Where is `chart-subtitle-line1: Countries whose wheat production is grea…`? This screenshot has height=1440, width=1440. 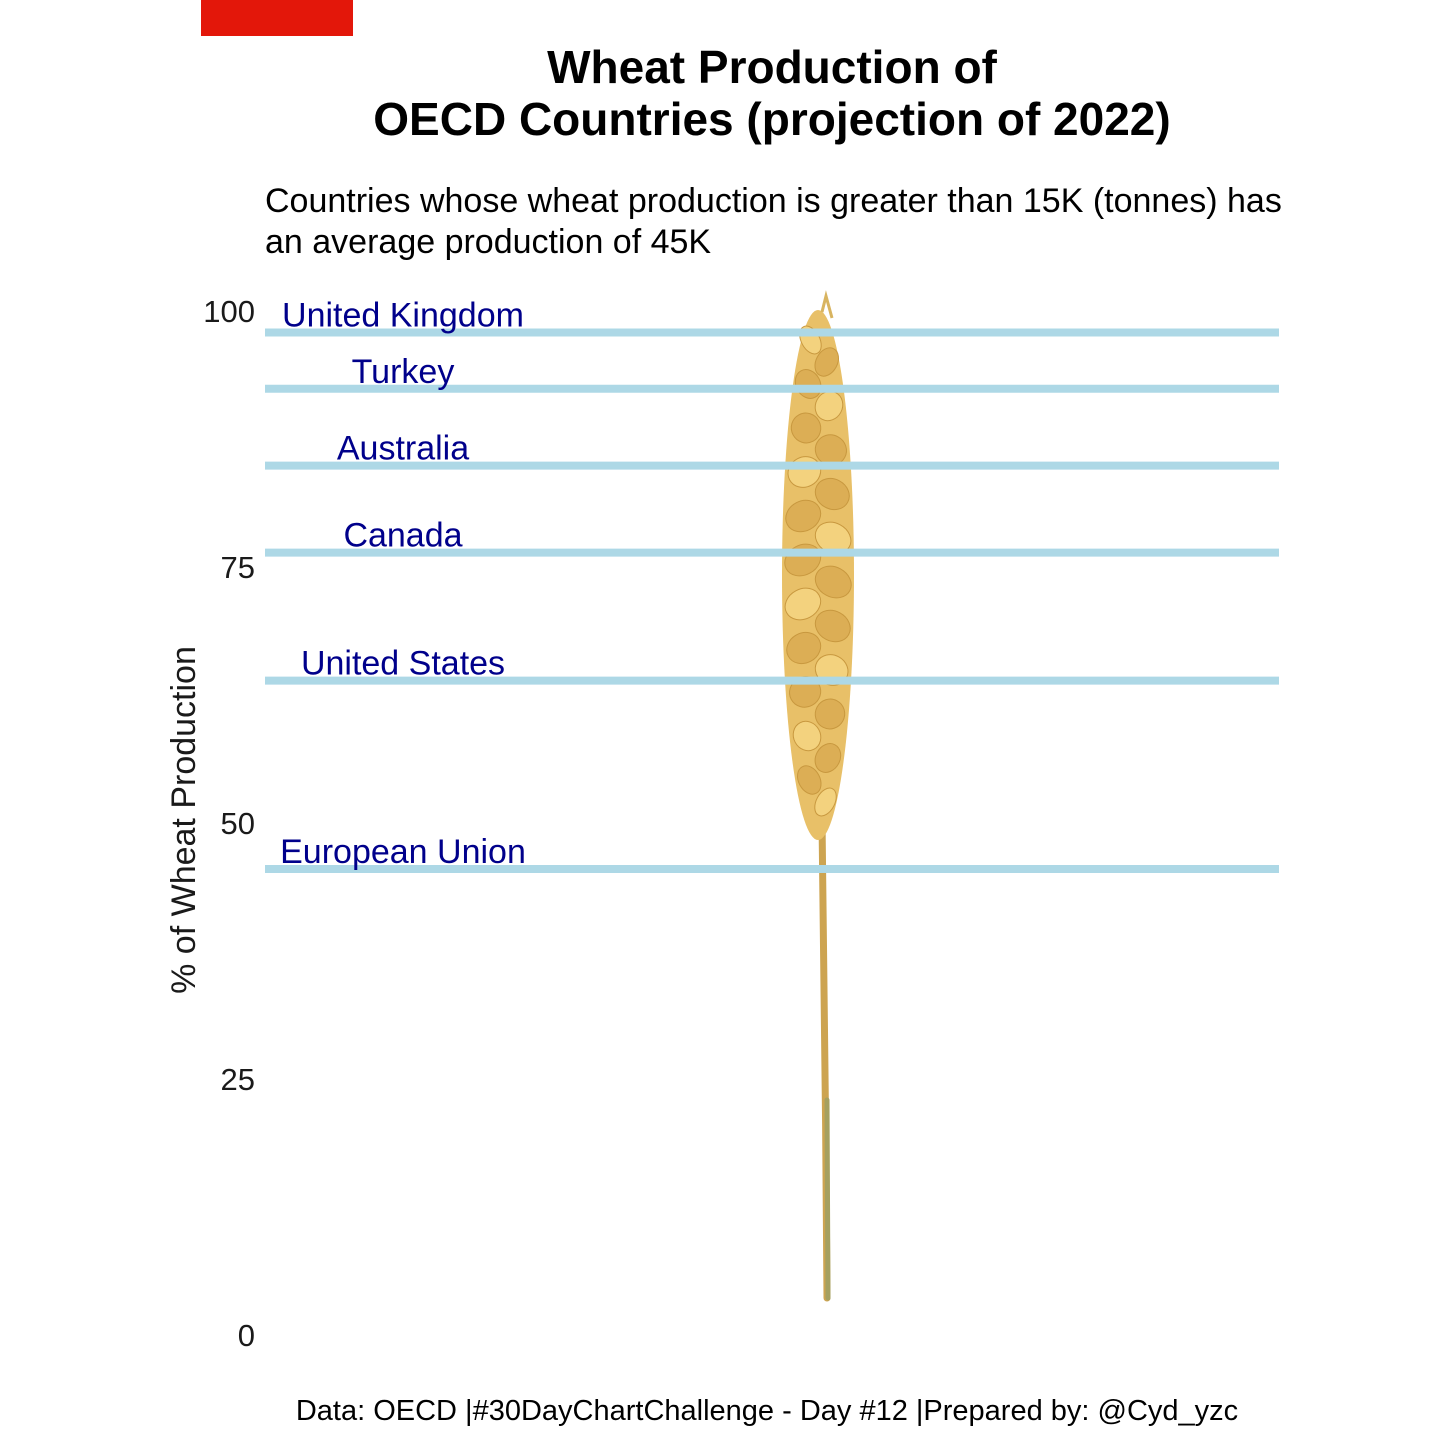
chart-subtitle-line1: Countries whose wheat production is grea… is located at coordinates (773, 201).